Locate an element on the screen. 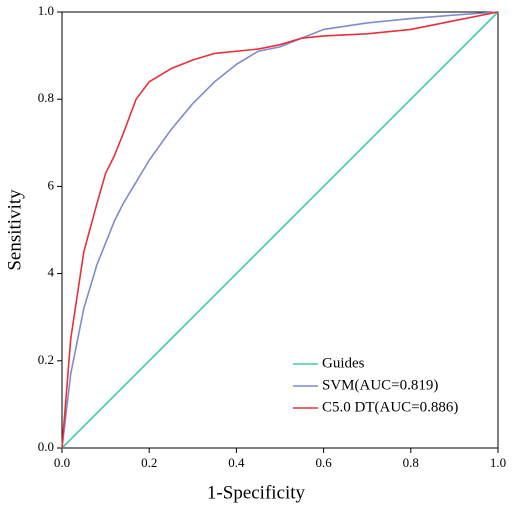  x-axis-label: 1-Specificity is located at coordinates (256, 492).